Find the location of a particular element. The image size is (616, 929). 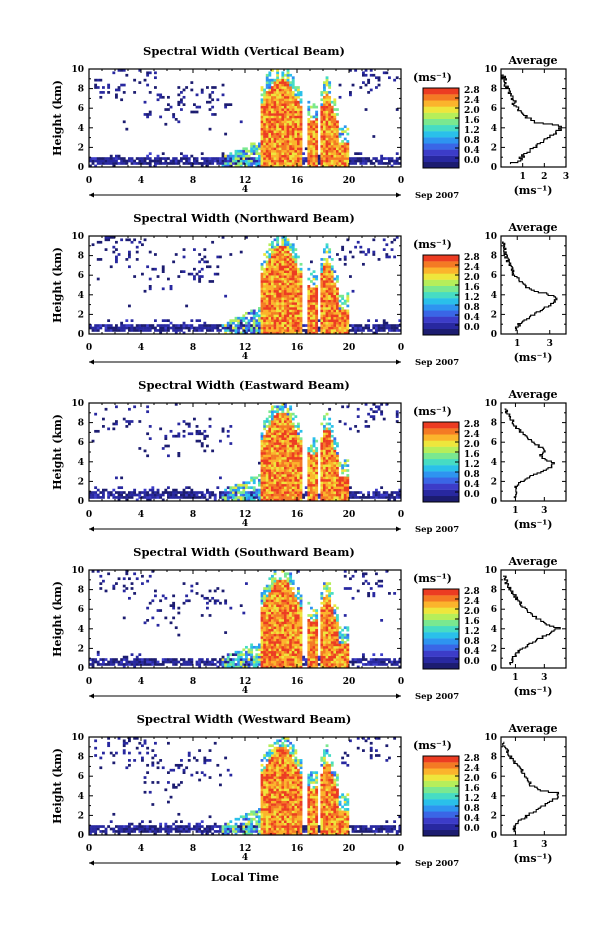

x-tick-label: 4 is located at coordinates (141, 515).